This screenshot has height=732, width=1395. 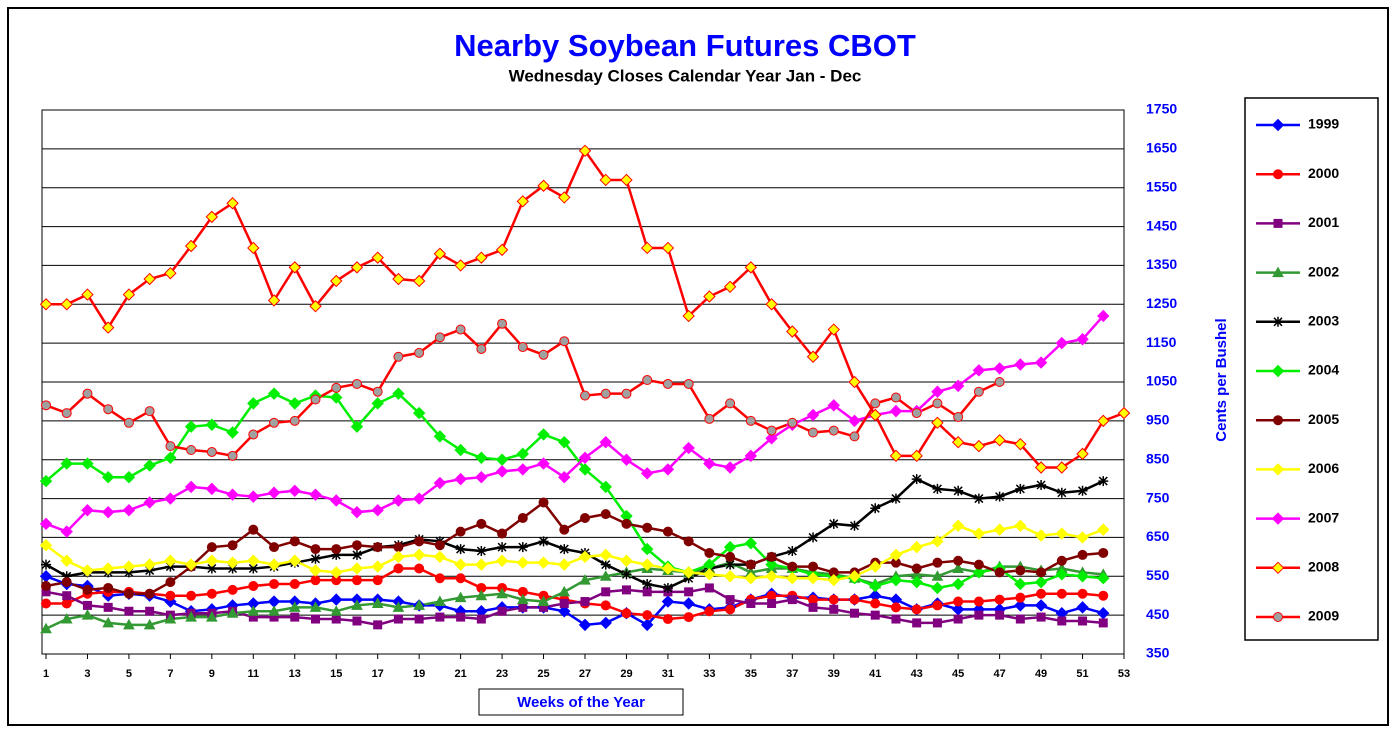 I want to click on x-tick-label: 9, so click(x=212, y=674).